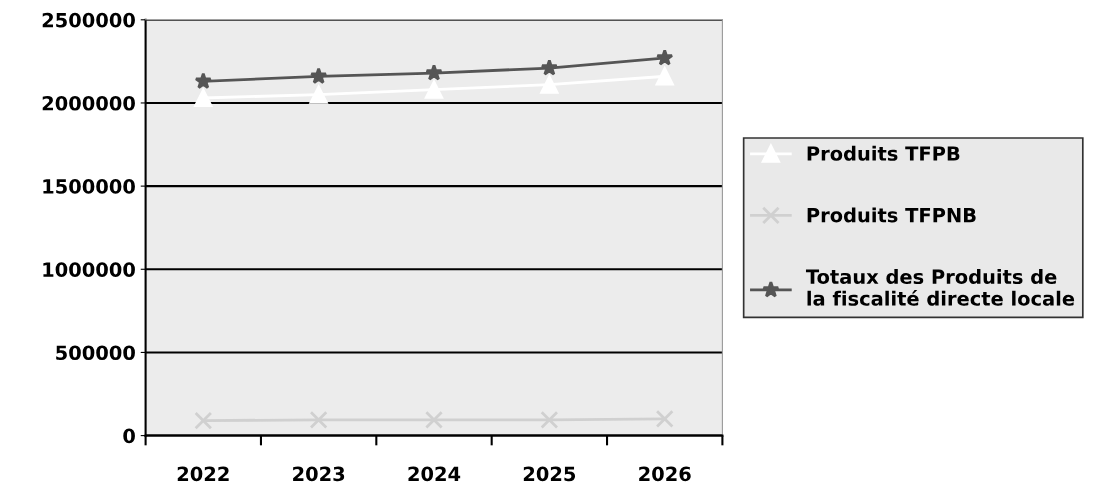 The image size is (1120, 495). What do you see at coordinates (89, 186) in the screenshot?
I see `y-tick-label: 1500000` at bounding box center [89, 186].